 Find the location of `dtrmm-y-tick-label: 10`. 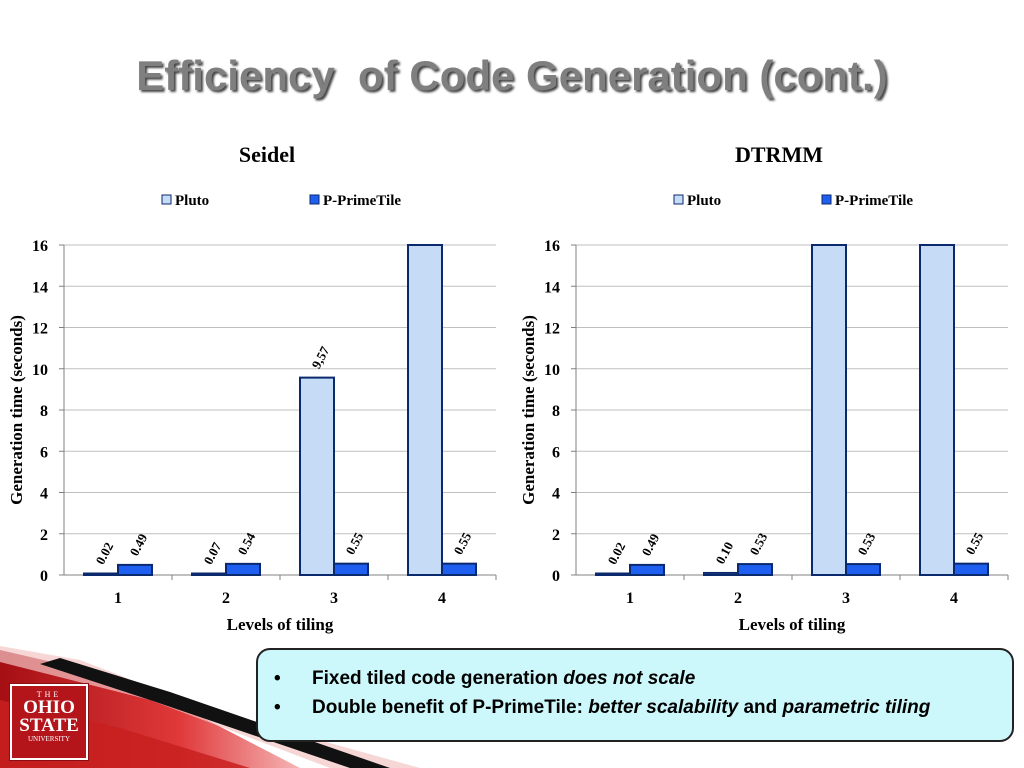

dtrmm-y-tick-label: 10 is located at coordinates (552, 370).